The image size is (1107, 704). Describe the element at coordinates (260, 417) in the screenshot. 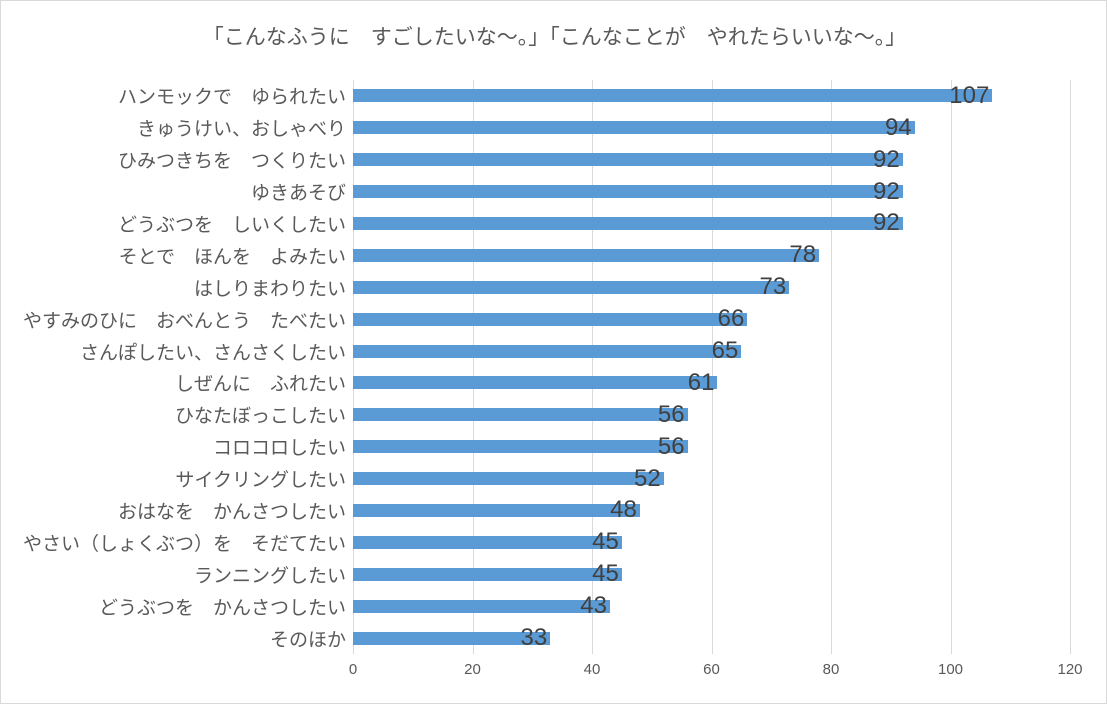

I see `category-label: ひなたぼっこしたい` at that location.